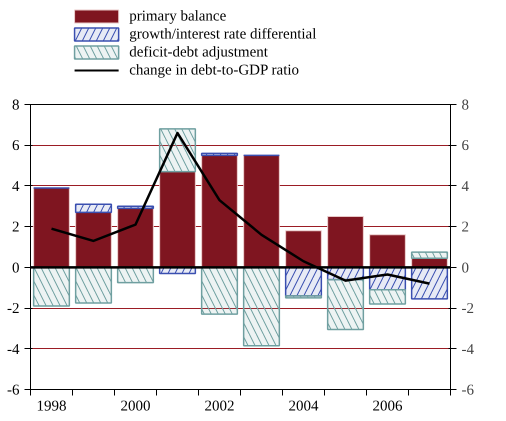  What do you see at coordinates (178, 16) in the screenshot?
I see `legend-label: primary balance` at bounding box center [178, 16].